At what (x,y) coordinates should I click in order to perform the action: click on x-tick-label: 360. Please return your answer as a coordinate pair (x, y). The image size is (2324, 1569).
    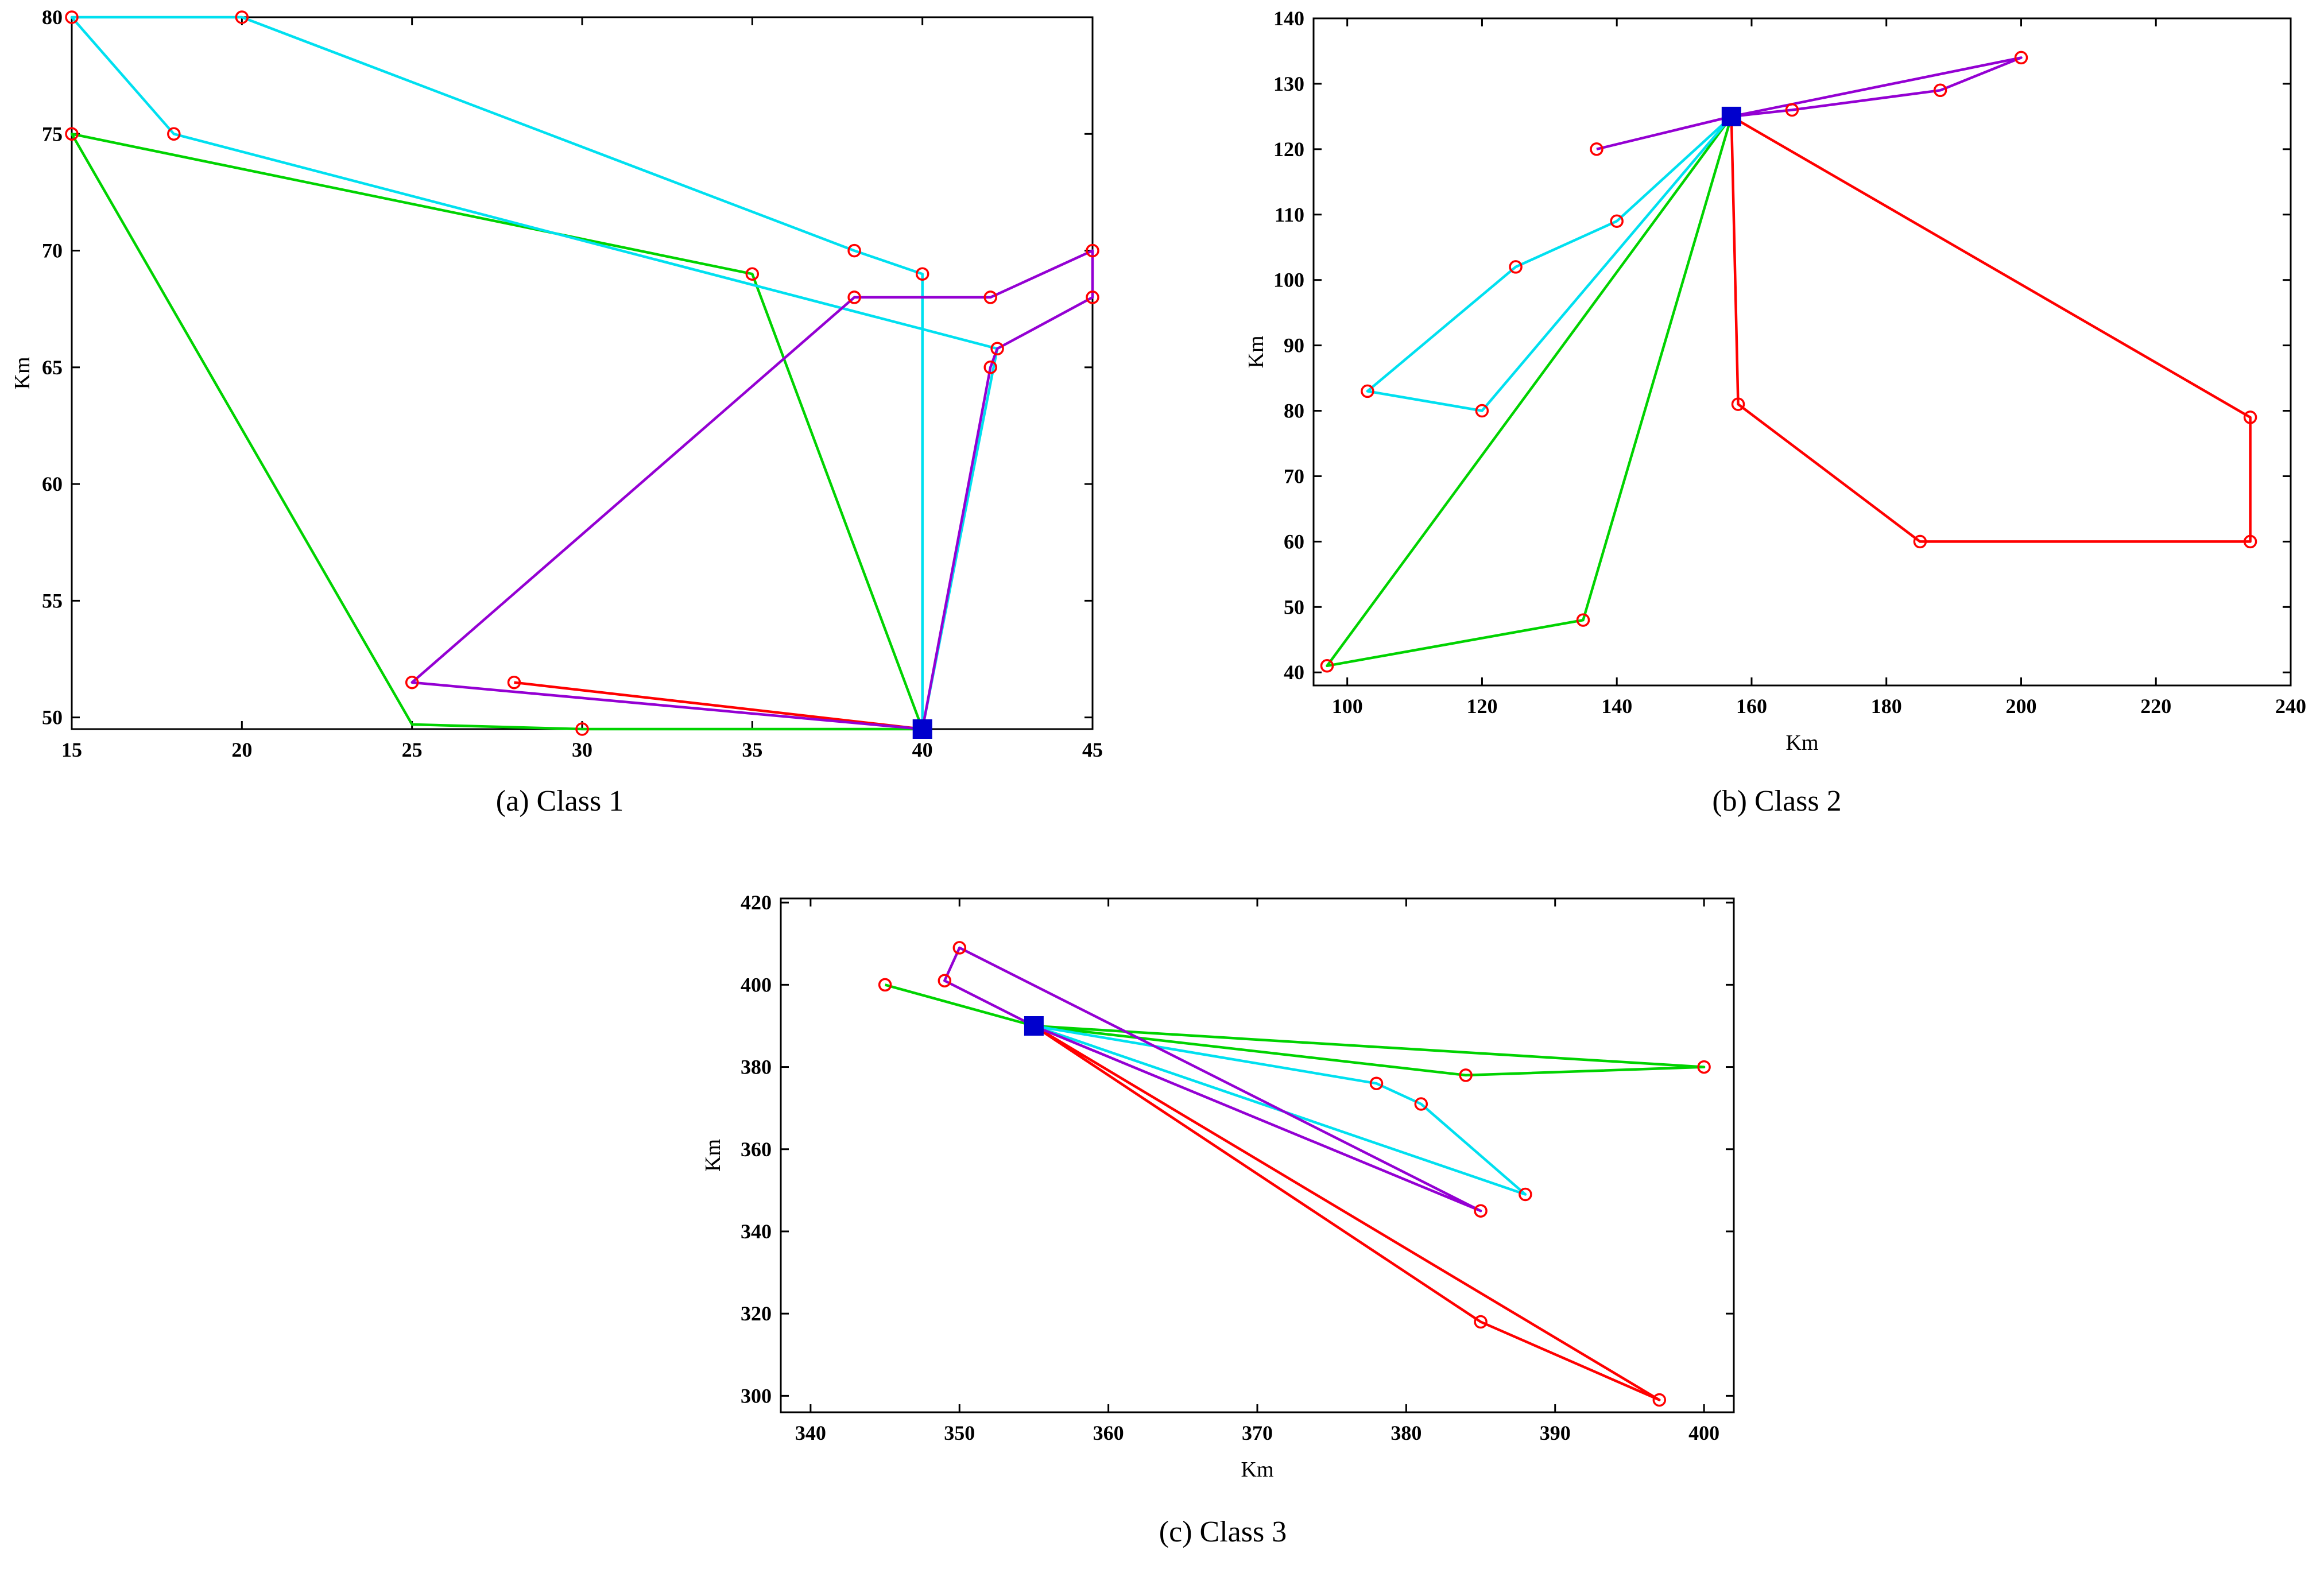
    Looking at the image, I should click on (1108, 1433).